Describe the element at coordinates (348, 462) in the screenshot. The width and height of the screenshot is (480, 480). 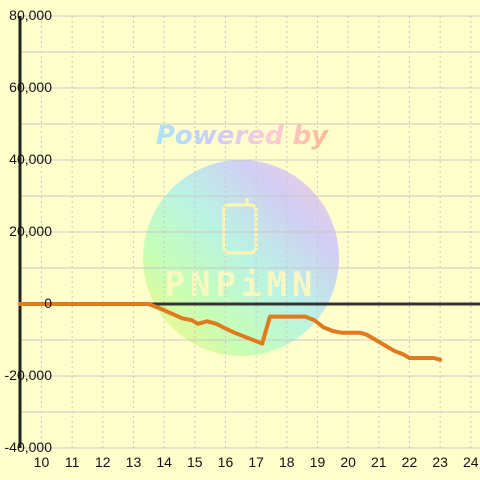
I see `x-tick-label: 20` at that location.